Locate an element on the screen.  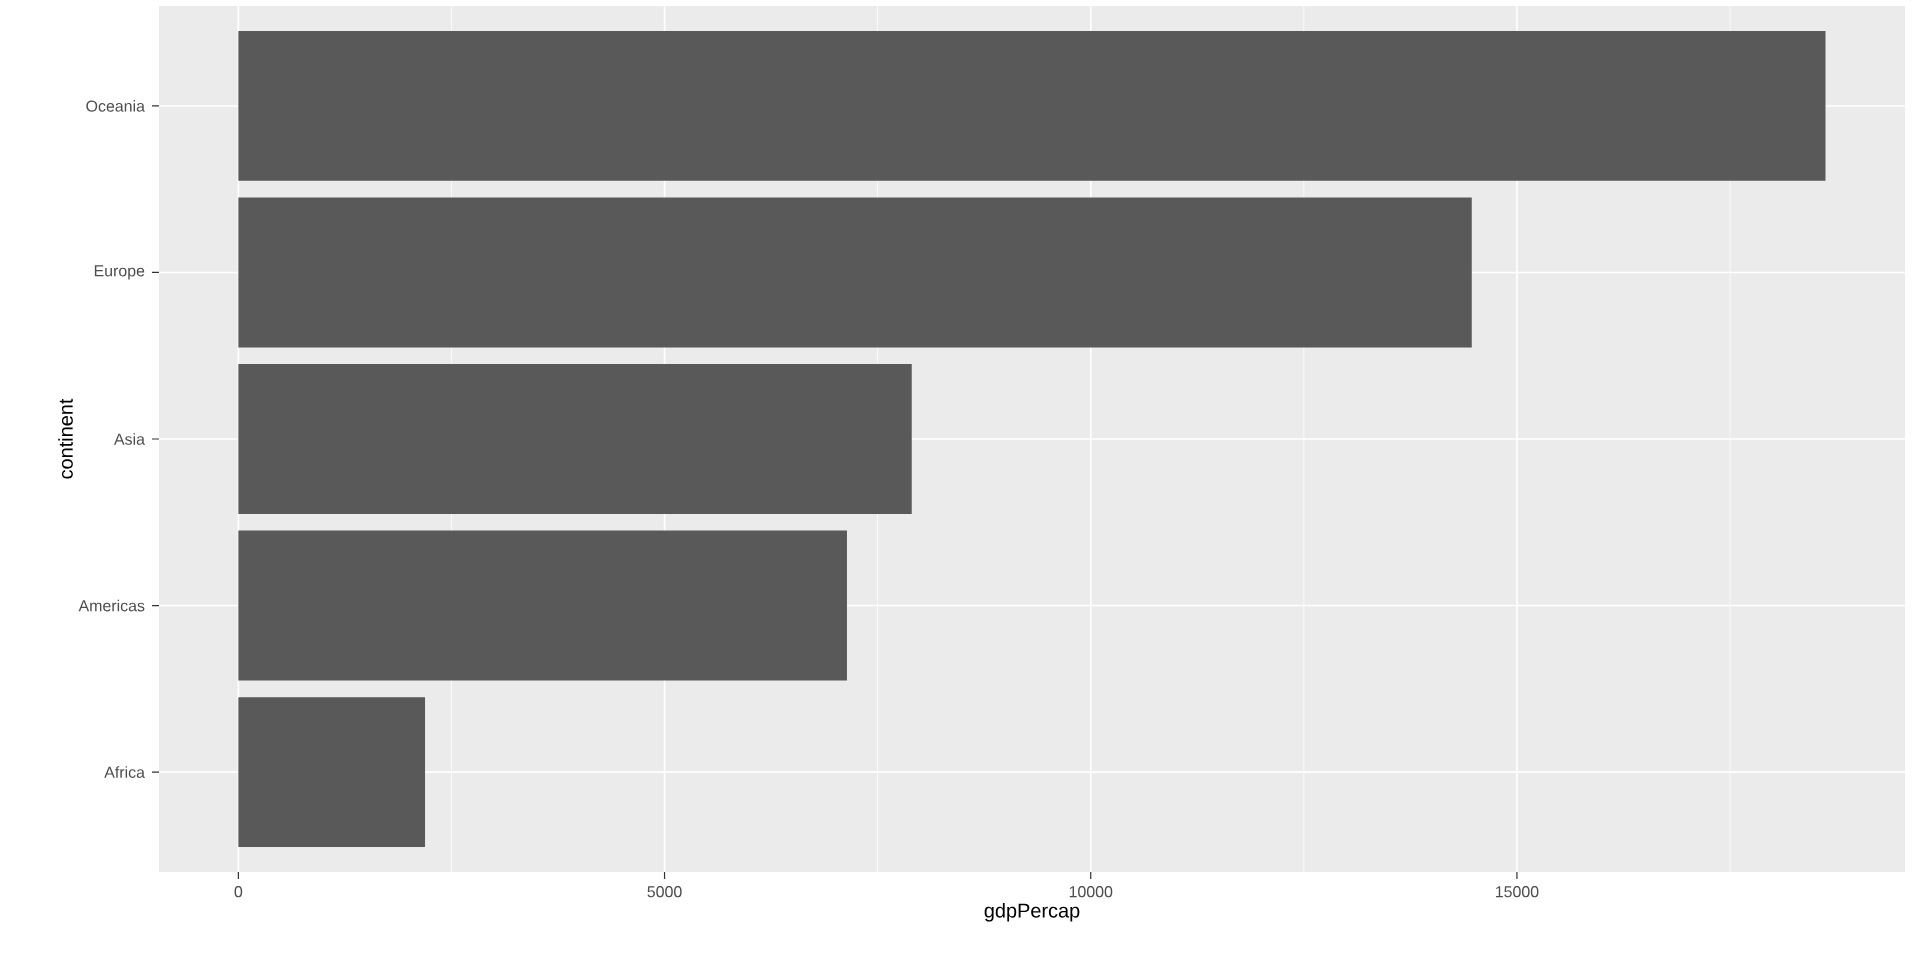
x-tick-label: 10000 is located at coordinates (1091, 892).